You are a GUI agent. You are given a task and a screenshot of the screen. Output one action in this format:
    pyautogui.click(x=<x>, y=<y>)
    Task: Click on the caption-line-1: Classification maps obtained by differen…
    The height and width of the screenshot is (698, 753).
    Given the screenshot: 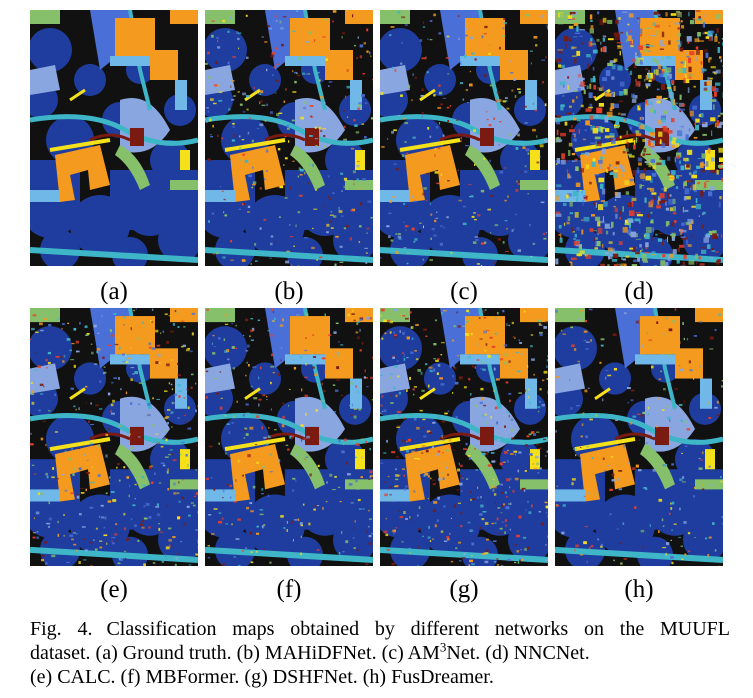 What is the action you would take?
    pyautogui.click(x=418, y=629)
    